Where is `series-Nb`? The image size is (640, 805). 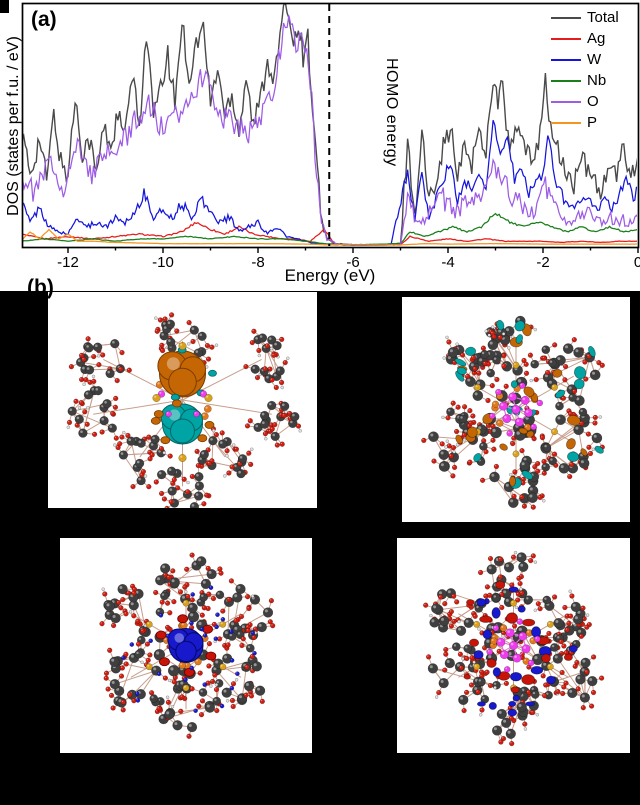 series-Nb is located at coordinates (330, 229).